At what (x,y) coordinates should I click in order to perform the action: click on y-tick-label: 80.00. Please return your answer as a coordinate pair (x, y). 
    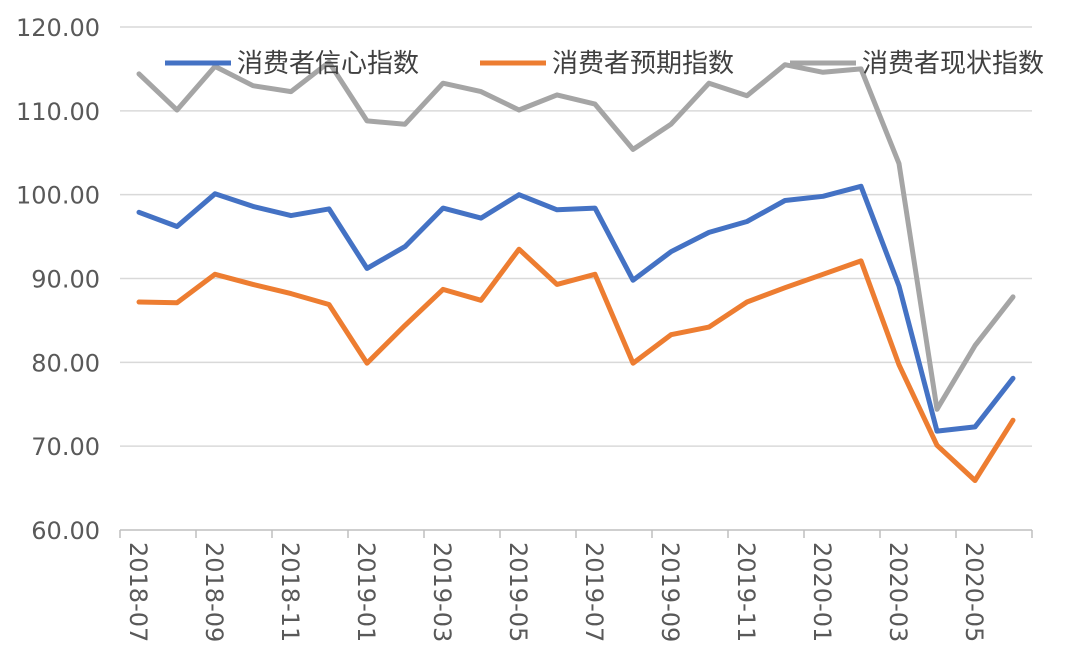
    Looking at the image, I should click on (65, 363).